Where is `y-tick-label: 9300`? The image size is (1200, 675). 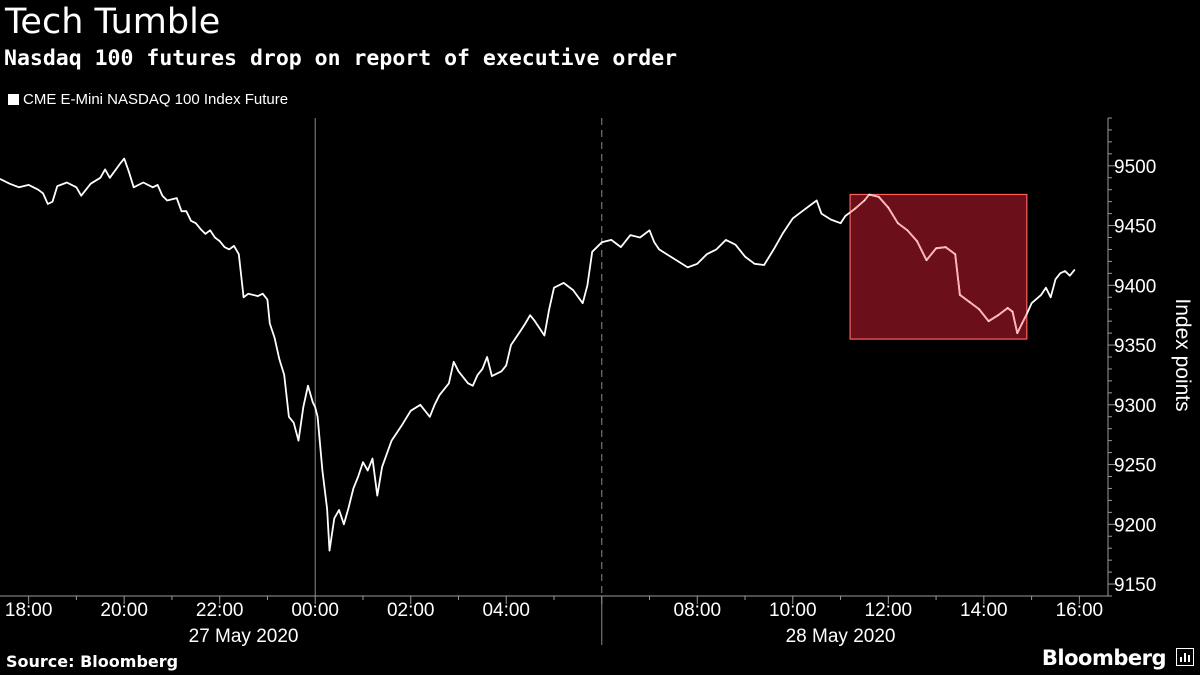
y-tick-label: 9300 is located at coordinates (1135, 406).